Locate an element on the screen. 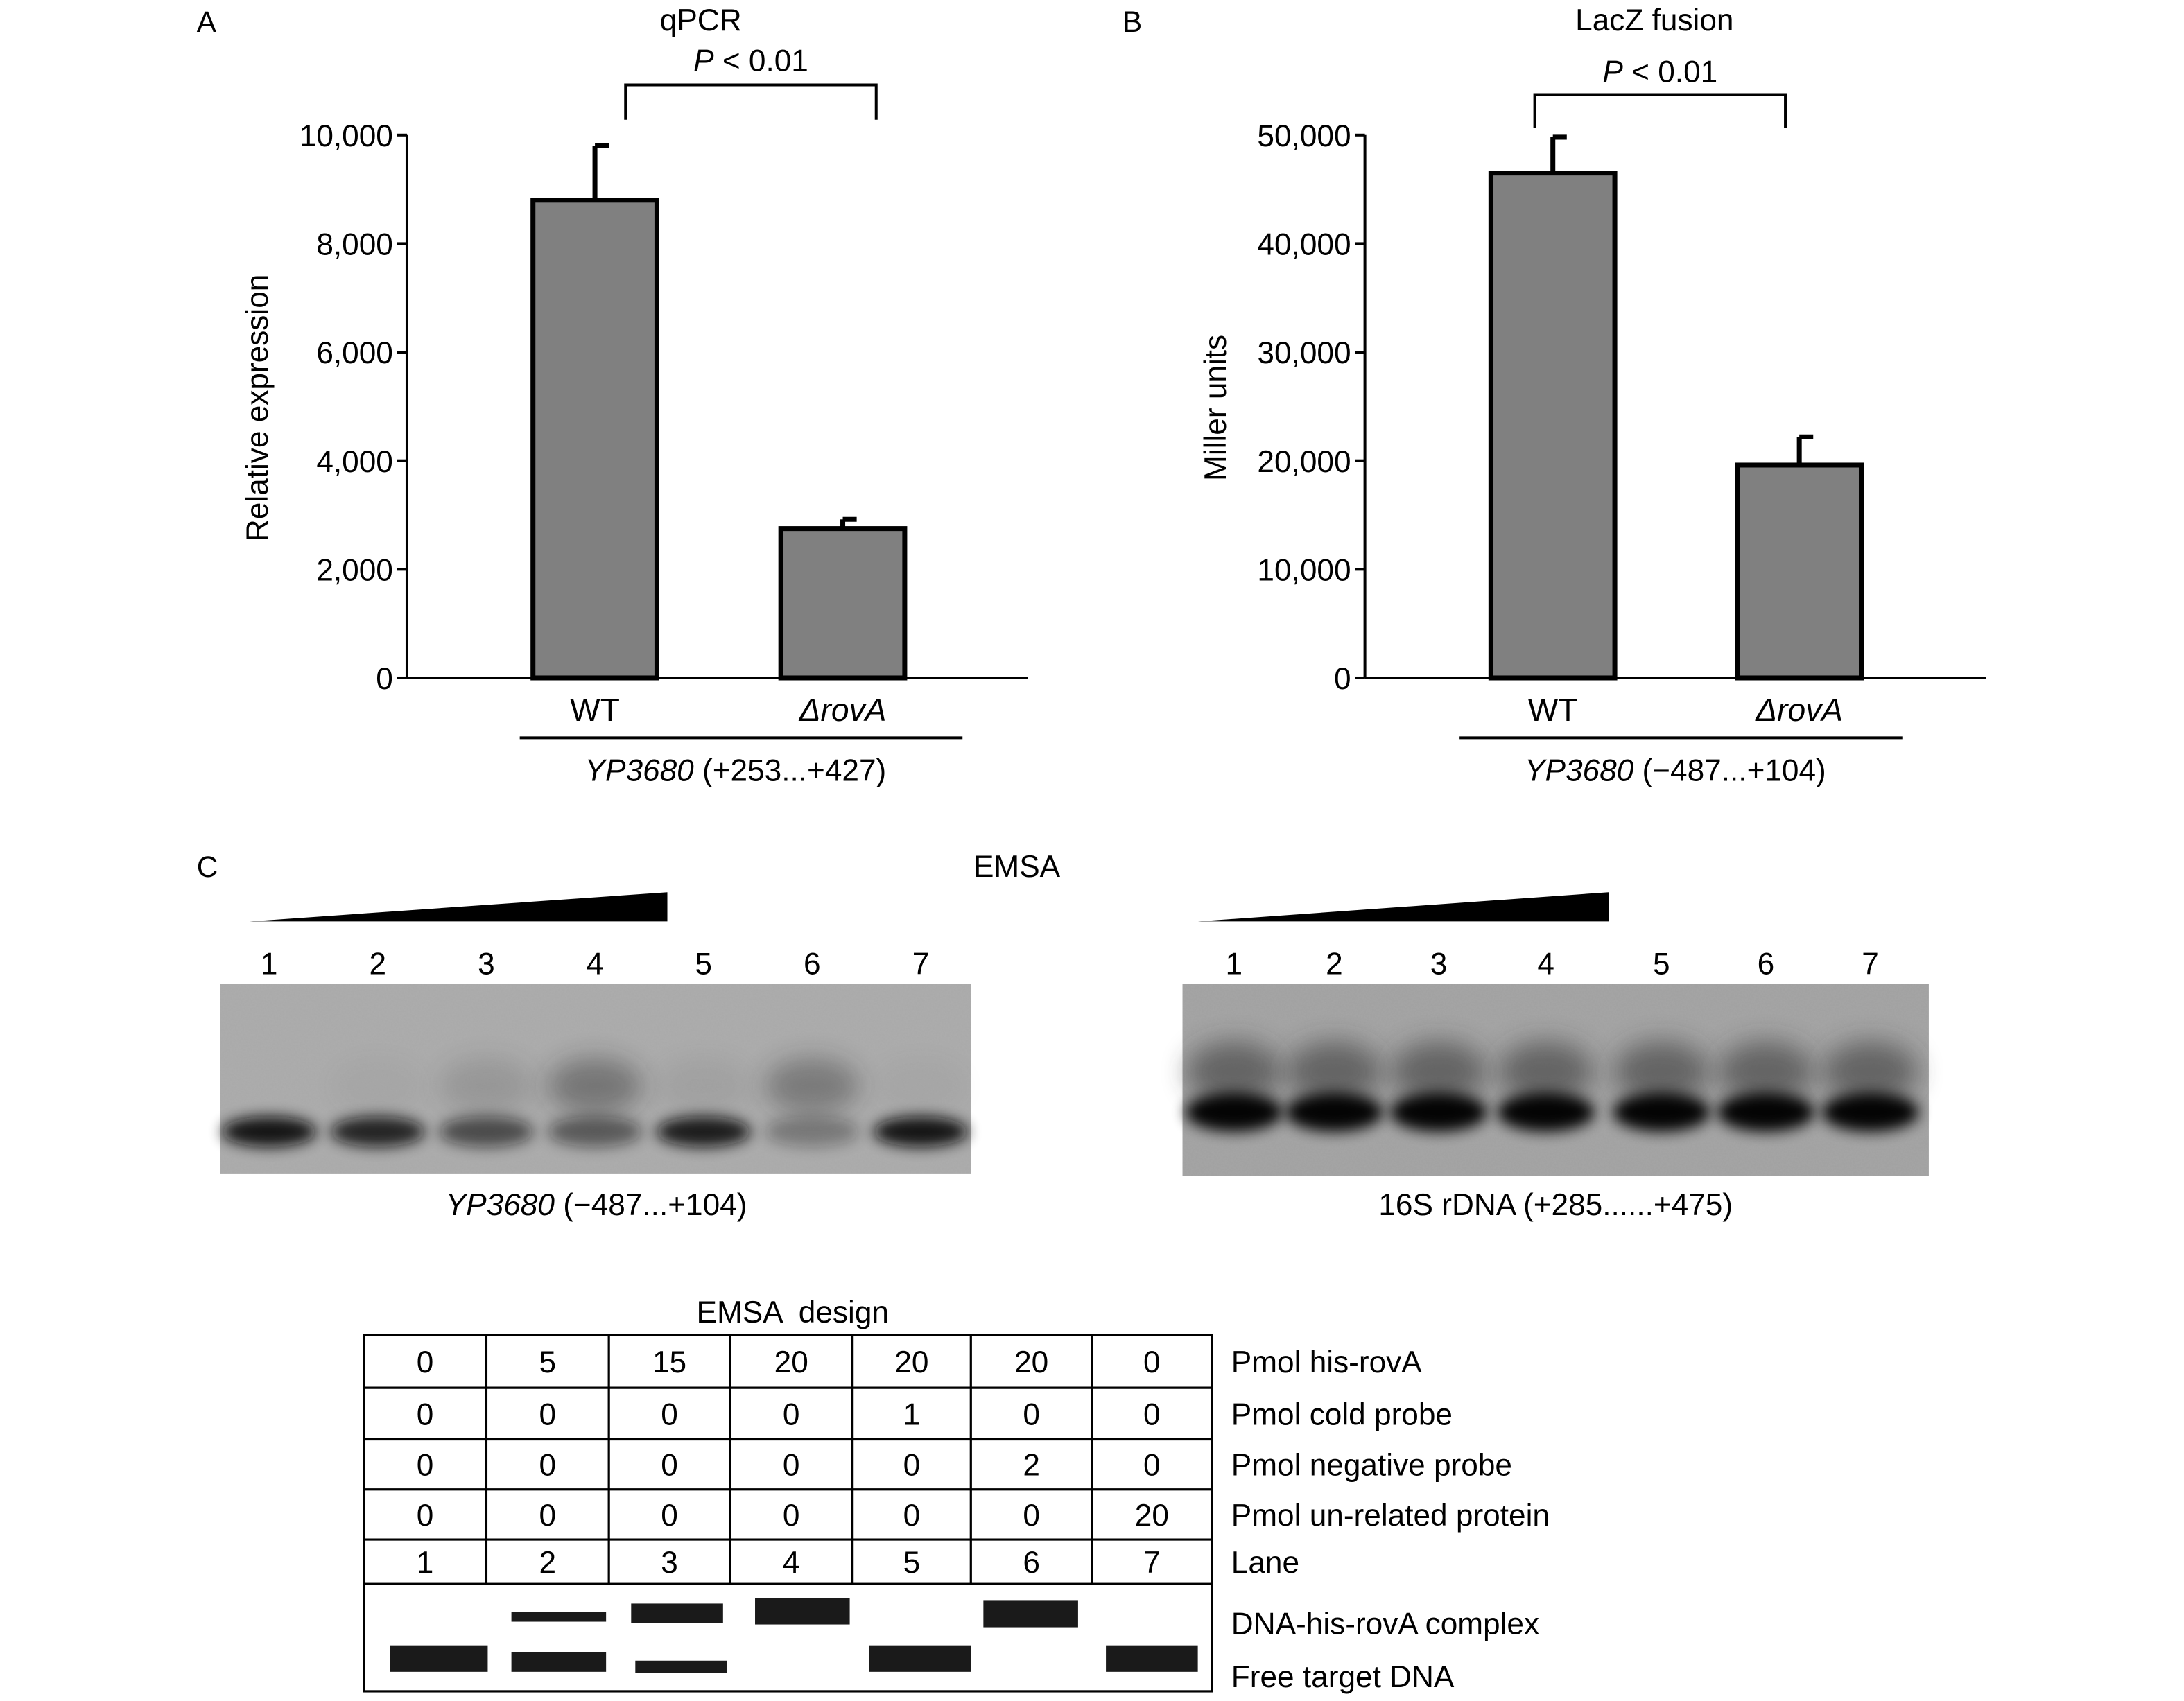 The image size is (2184, 1701). panel-b-y-tick-label: 30,000 is located at coordinates (1304, 353).